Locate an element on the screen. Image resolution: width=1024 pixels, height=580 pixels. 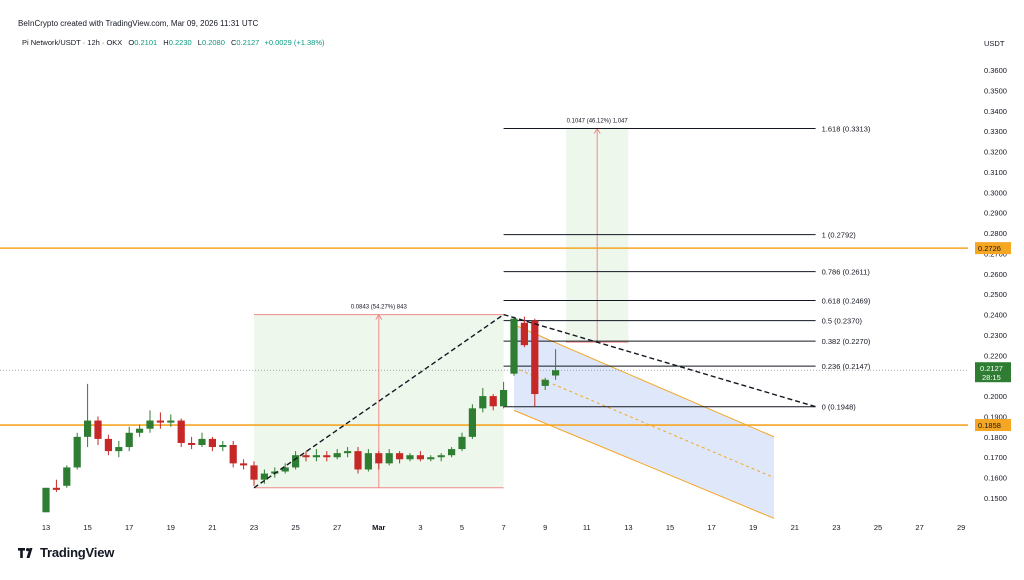
measure-label-1: 0.1047 (46.12%) 1,047 is located at coordinates (598, 121).